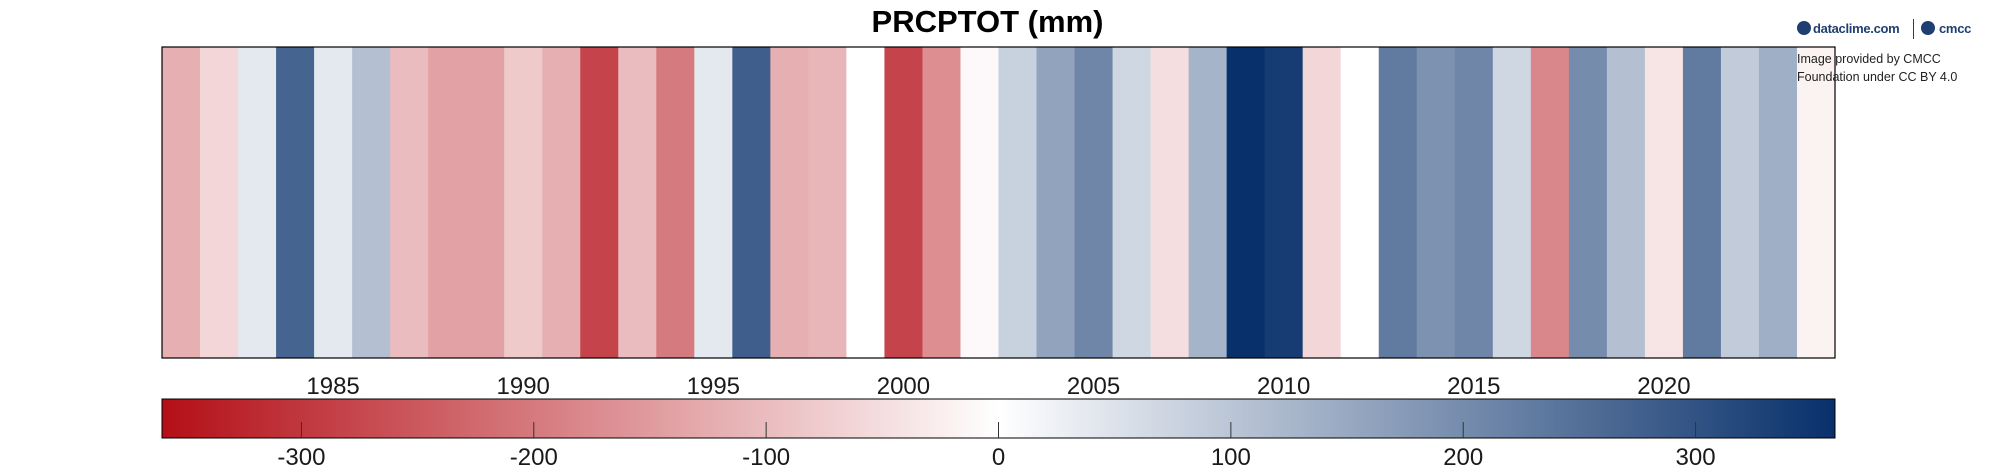  Describe the element at coordinates (1093, 386) in the screenshot. I see `x-tick-label-2005: 2005` at that location.